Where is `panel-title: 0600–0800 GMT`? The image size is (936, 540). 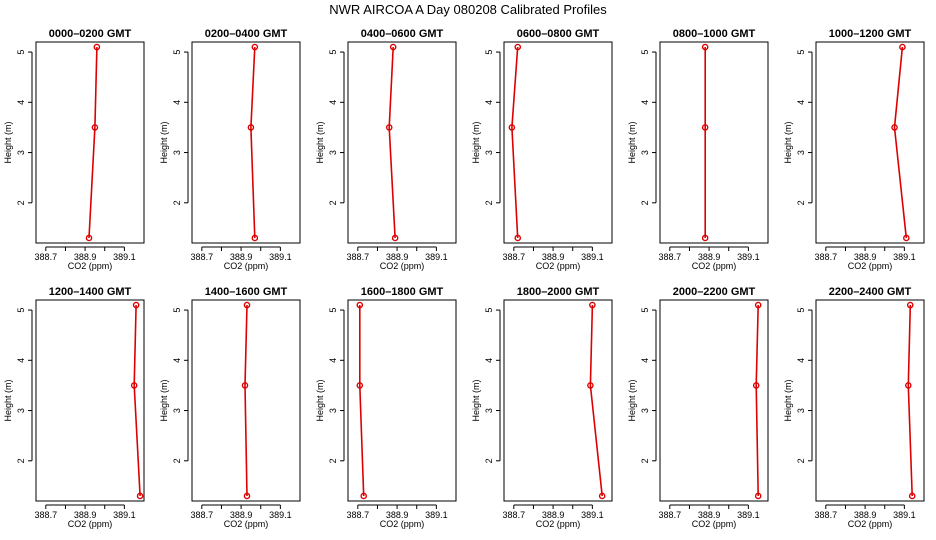 panel-title: 0600–0800 GMT is located at coordinates (558, 34).